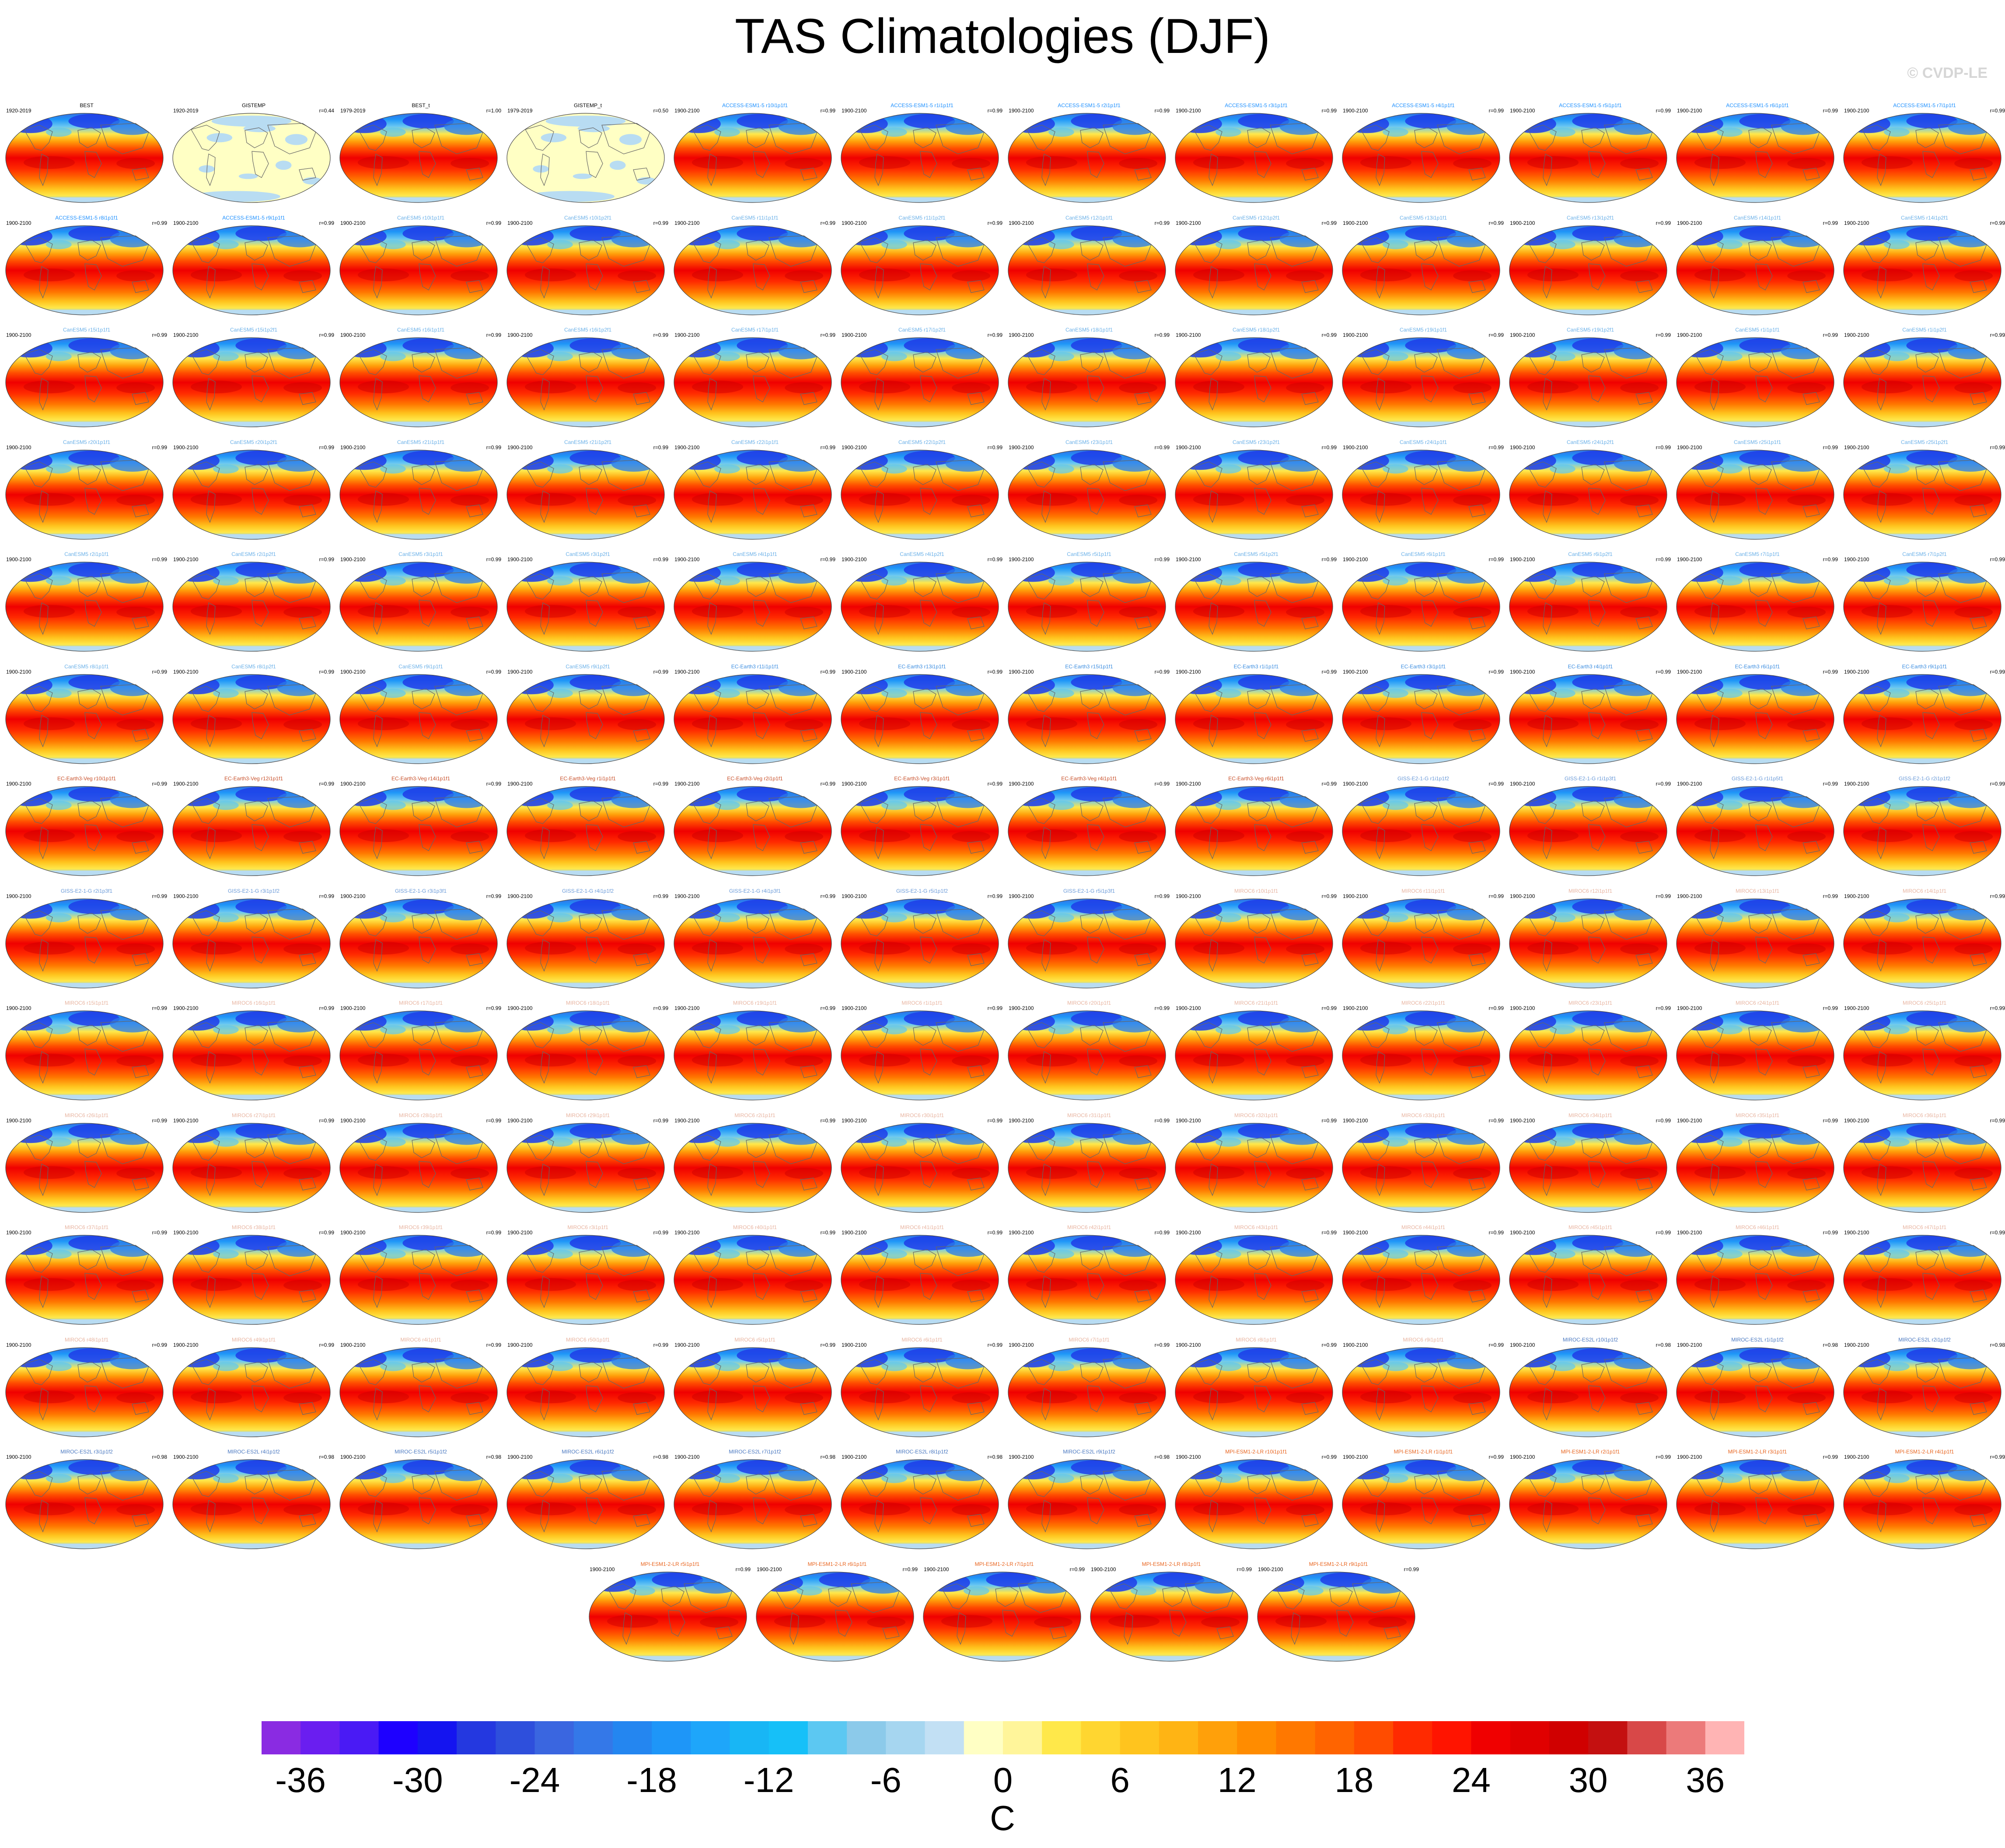  What do you see at coordinates (254, 442) in the screenshot?
I see `panel-name: CanESM5 r20i1p2f1` at bounding box center [254, 442].